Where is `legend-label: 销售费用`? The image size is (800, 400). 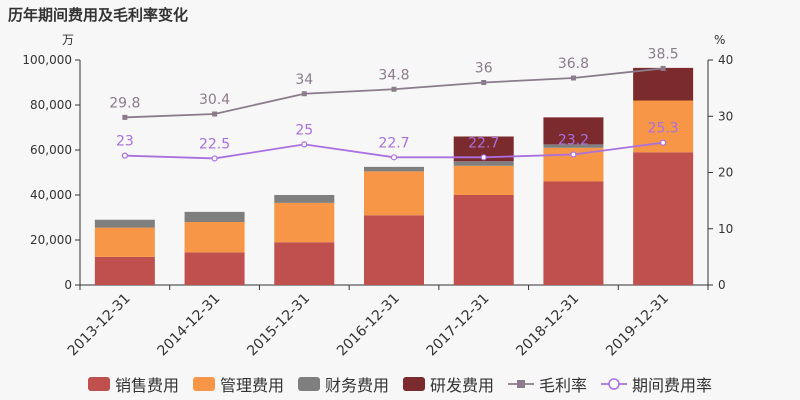 legend-label: 销售费用 is located at coordinates (146, 385).